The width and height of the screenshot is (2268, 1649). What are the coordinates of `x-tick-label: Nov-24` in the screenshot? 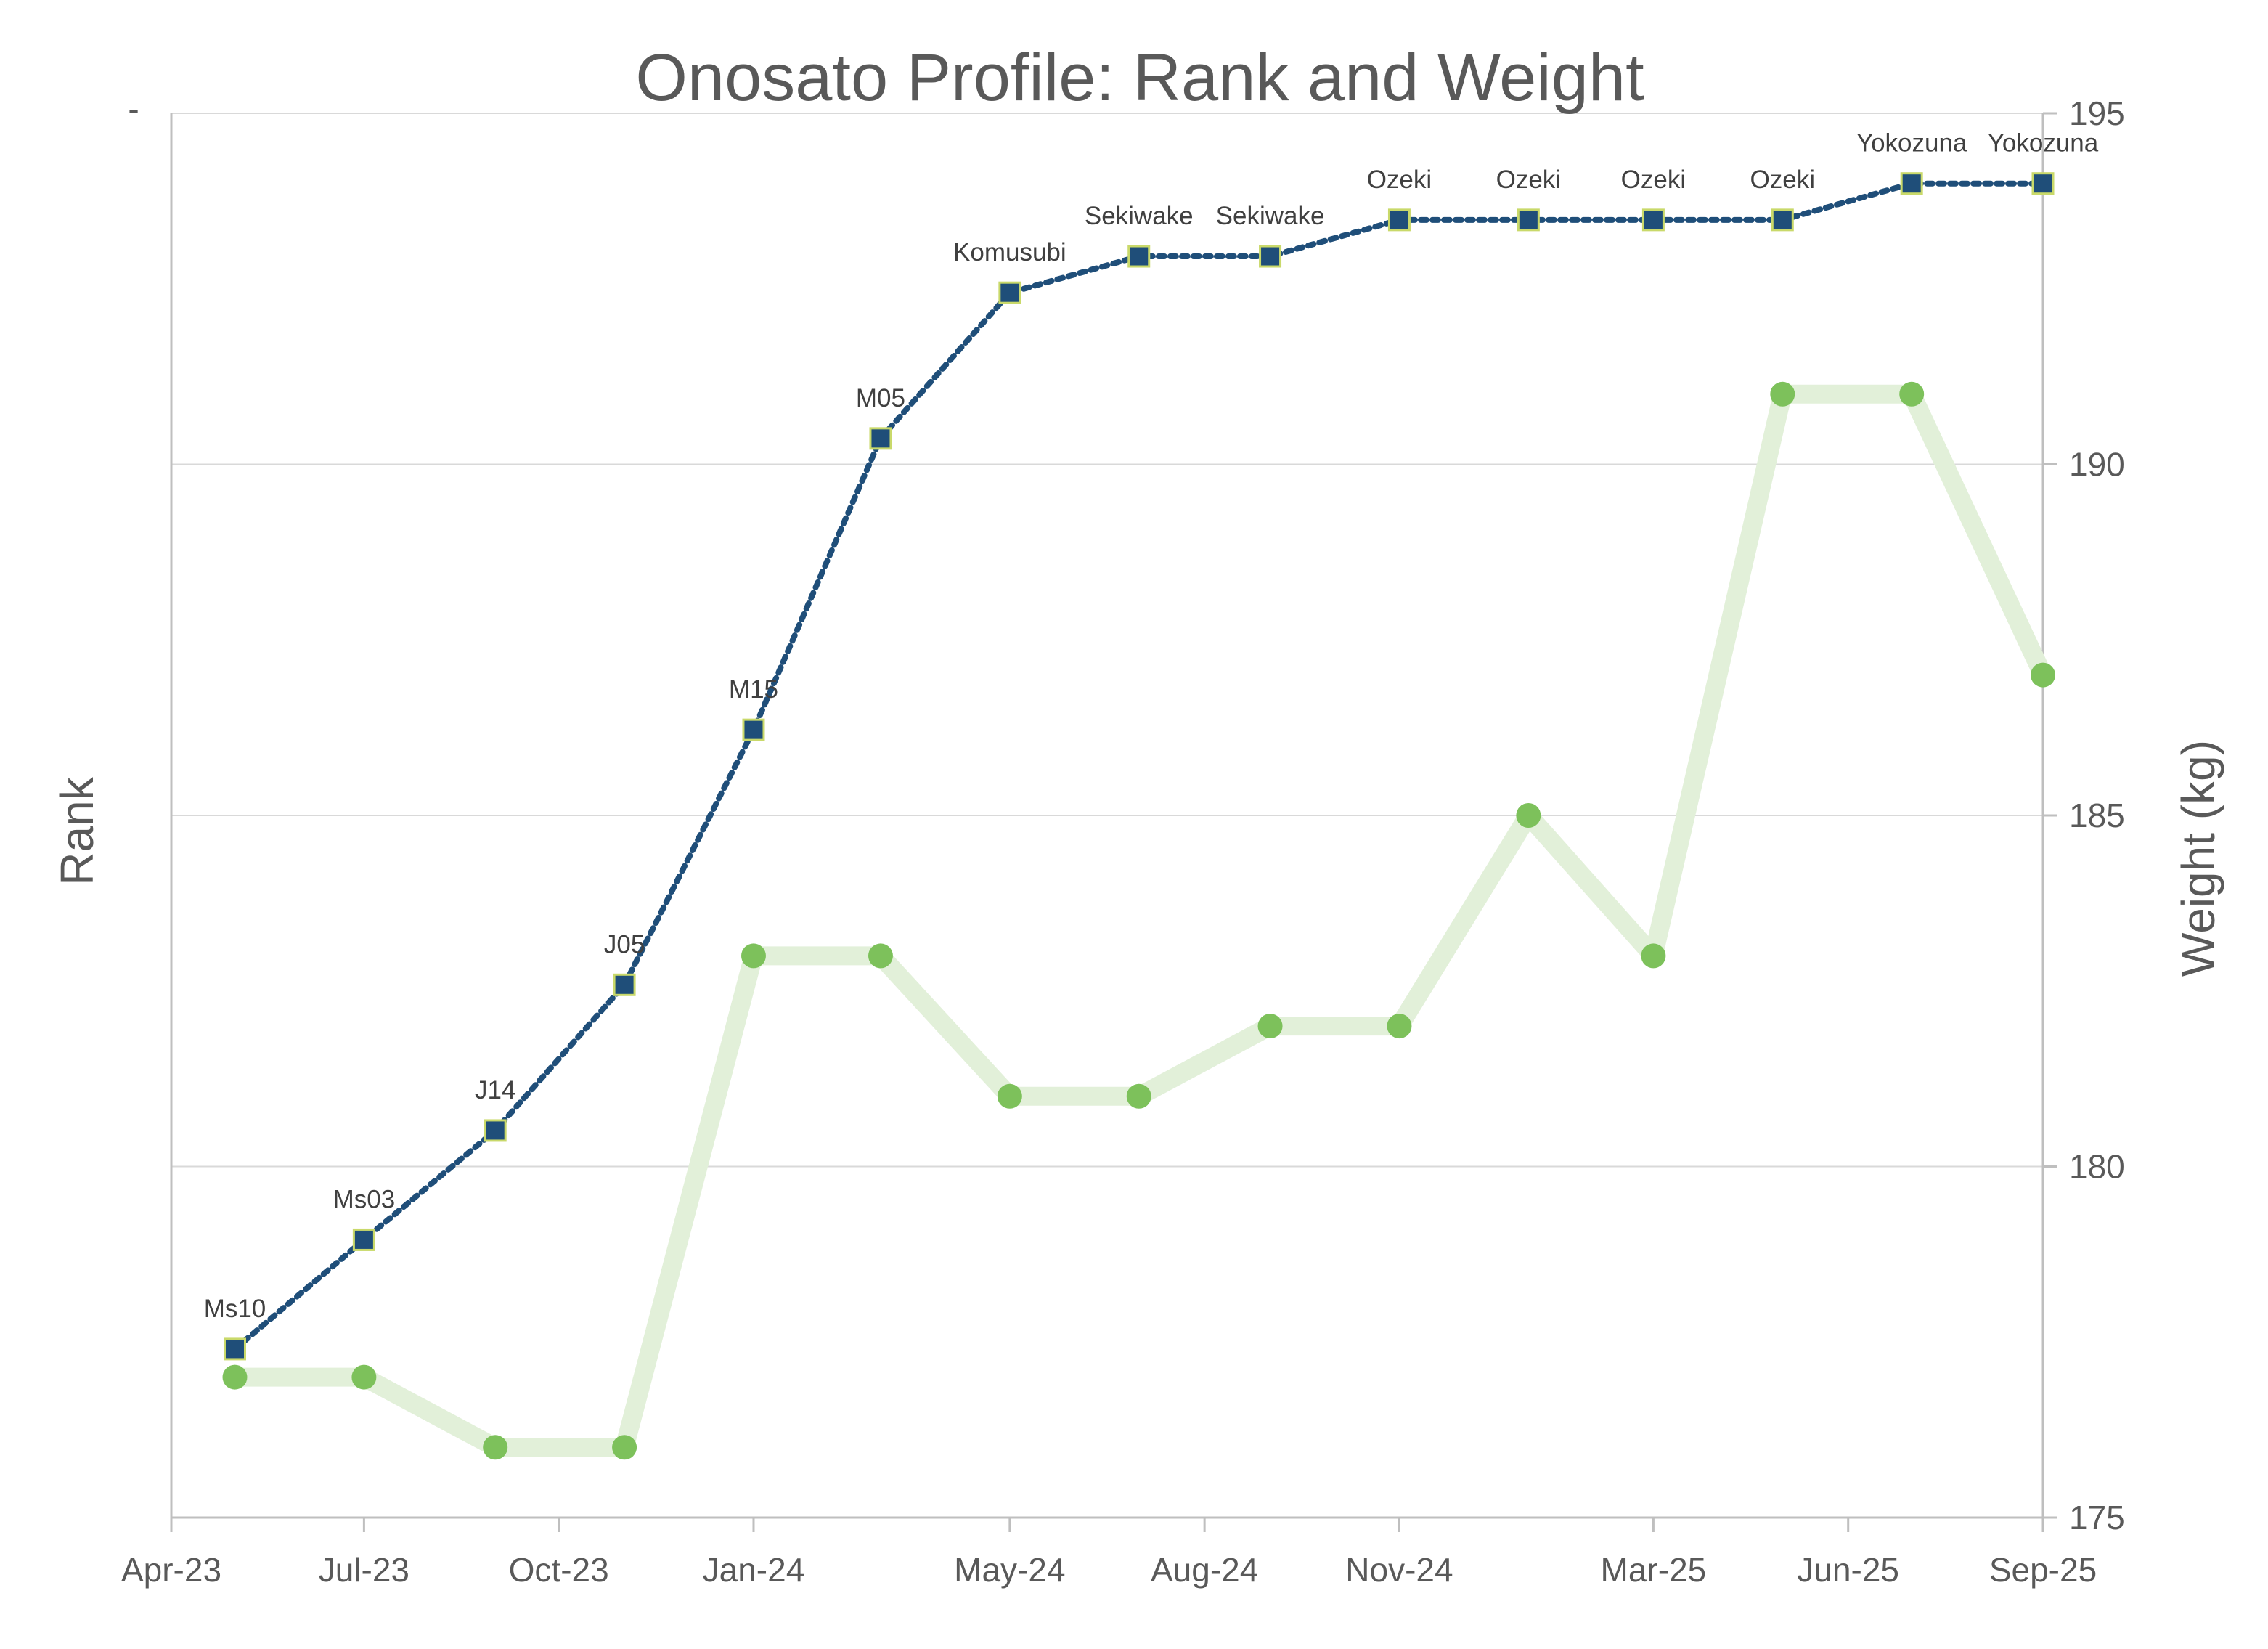 It's located at (1399, 1570).